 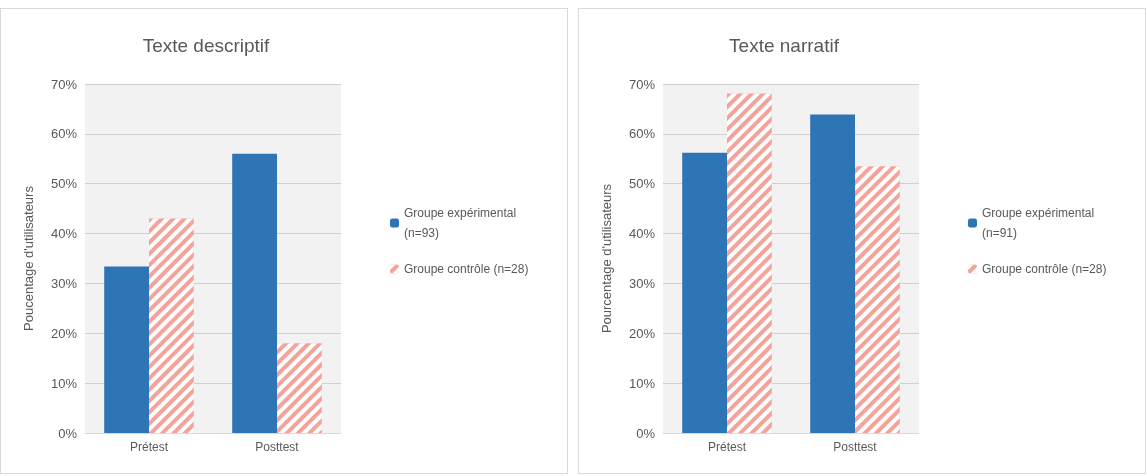 What do you see at coordinates (606, 258) in the screenshot?
I see `y-axis-title: Pourcentage d'utilisateurs` at bounding box center [606, 258].